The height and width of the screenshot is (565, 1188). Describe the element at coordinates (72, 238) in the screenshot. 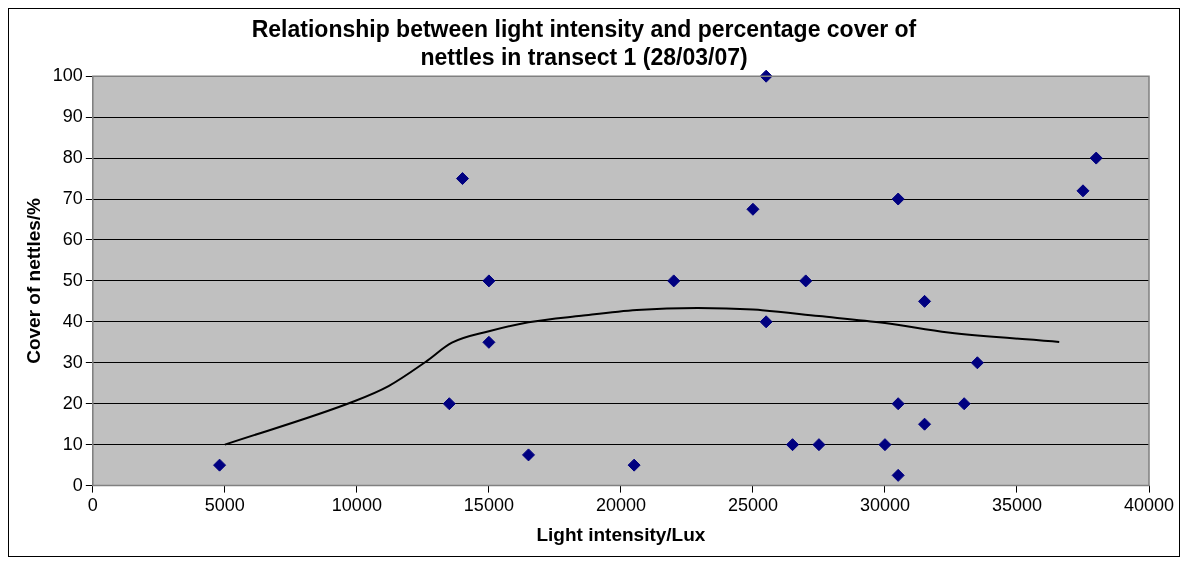

I see `y-tick-label: 60` at that location.